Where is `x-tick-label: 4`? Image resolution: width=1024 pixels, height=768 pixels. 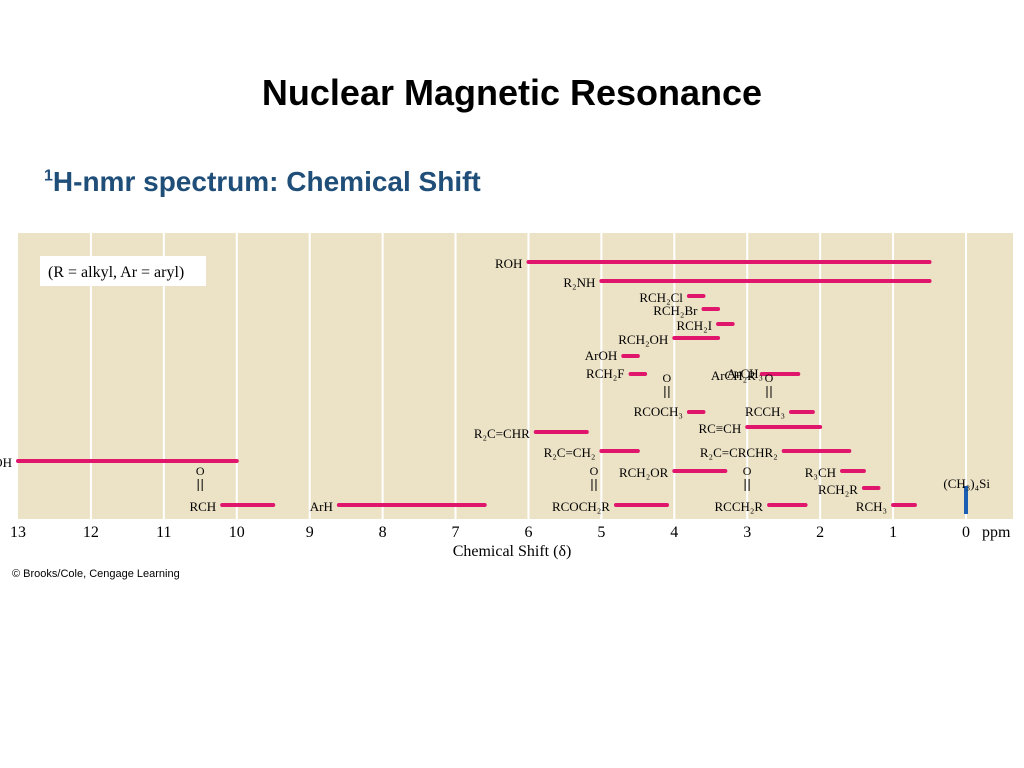 x-tick-label: 4 is located at coordinates (674, 532).